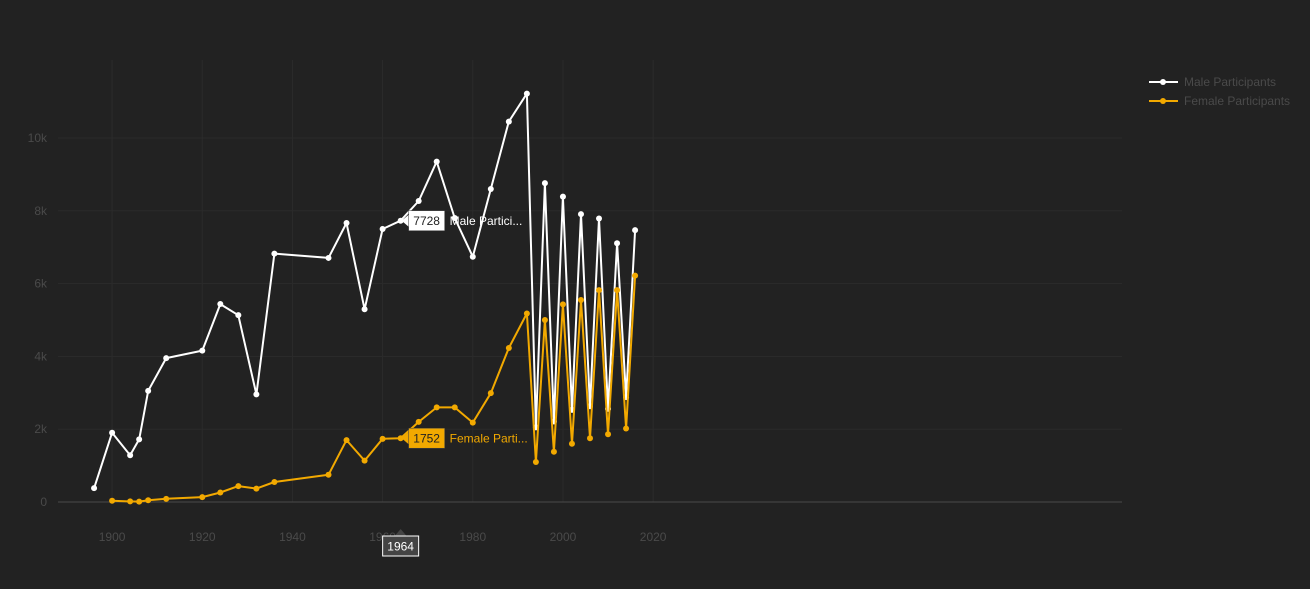 Image resolution: width=1310 pixels, height=589 pixels. I want to click on x-tick-label: 1920, so click(202, 537).